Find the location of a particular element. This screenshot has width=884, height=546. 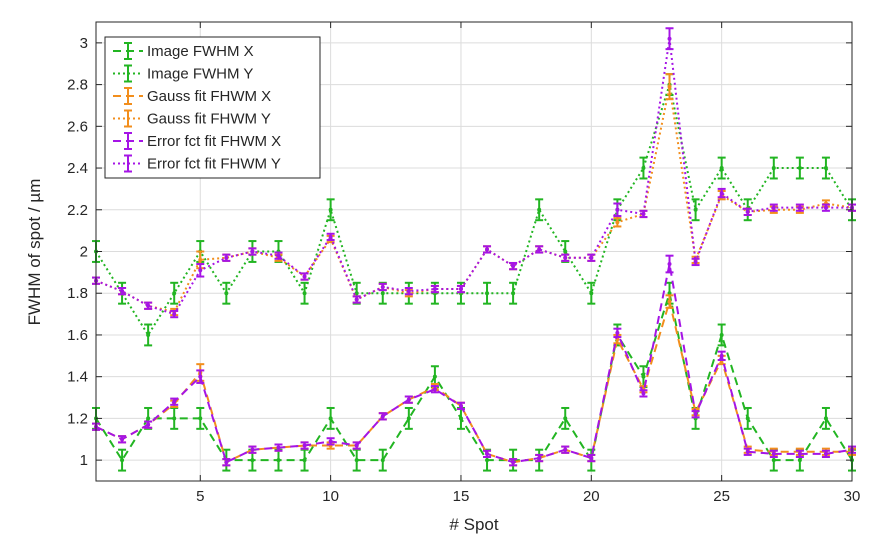

y-tick-label: 2.6 is located at coordinates (77, 126).